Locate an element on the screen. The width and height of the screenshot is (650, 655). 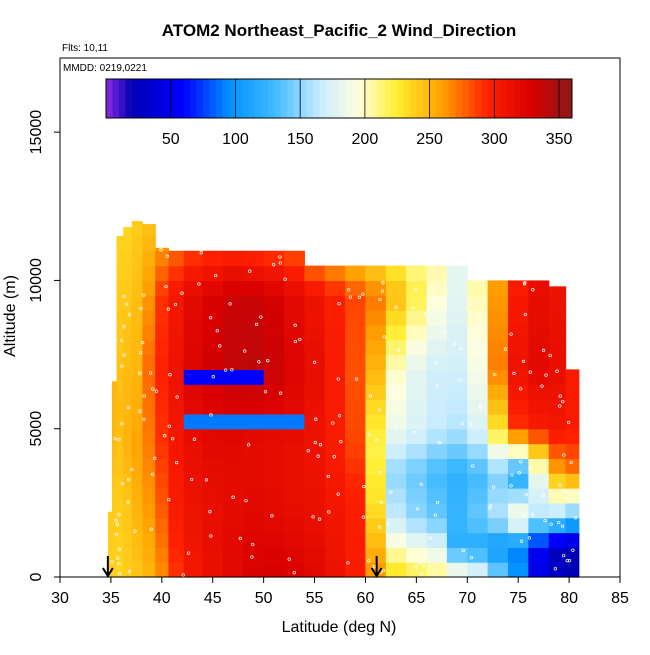
chart-title: ATOM2 Northeast_Pacific_2 Wind_Direction is located at coordinates (339, 30).